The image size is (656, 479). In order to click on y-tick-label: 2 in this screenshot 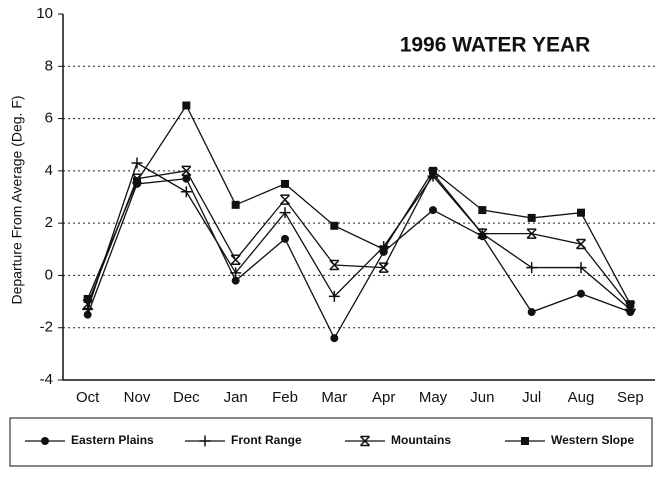, I will do `click(49, 222)`.